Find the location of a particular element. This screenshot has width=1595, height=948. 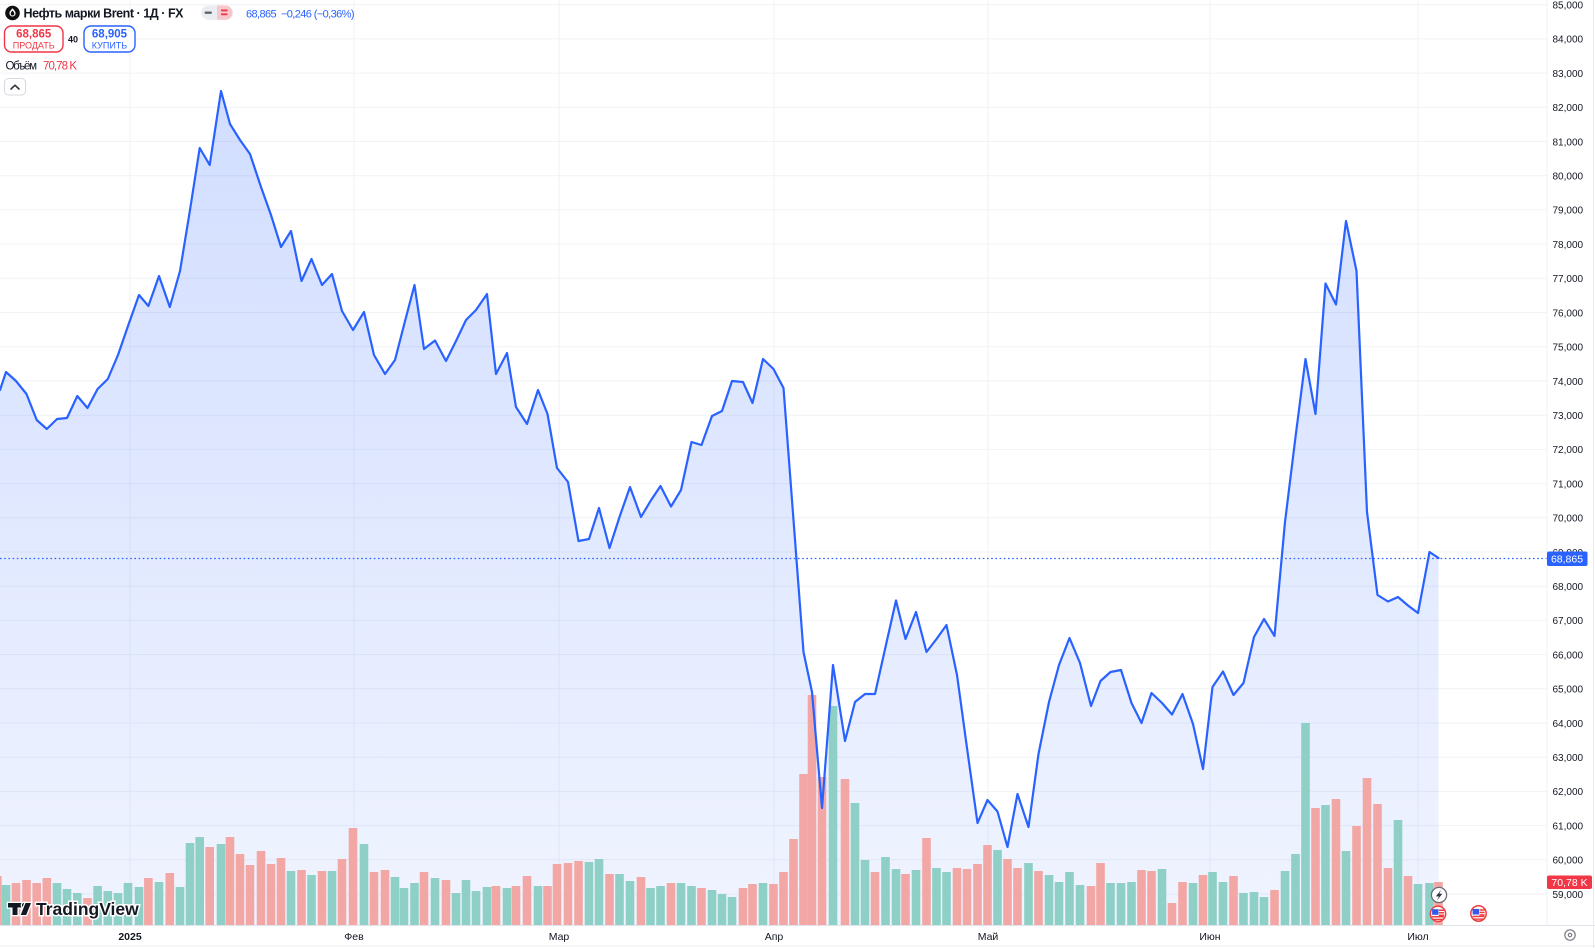

svg-text: 75,000 is located at coordinates (1568, 348).